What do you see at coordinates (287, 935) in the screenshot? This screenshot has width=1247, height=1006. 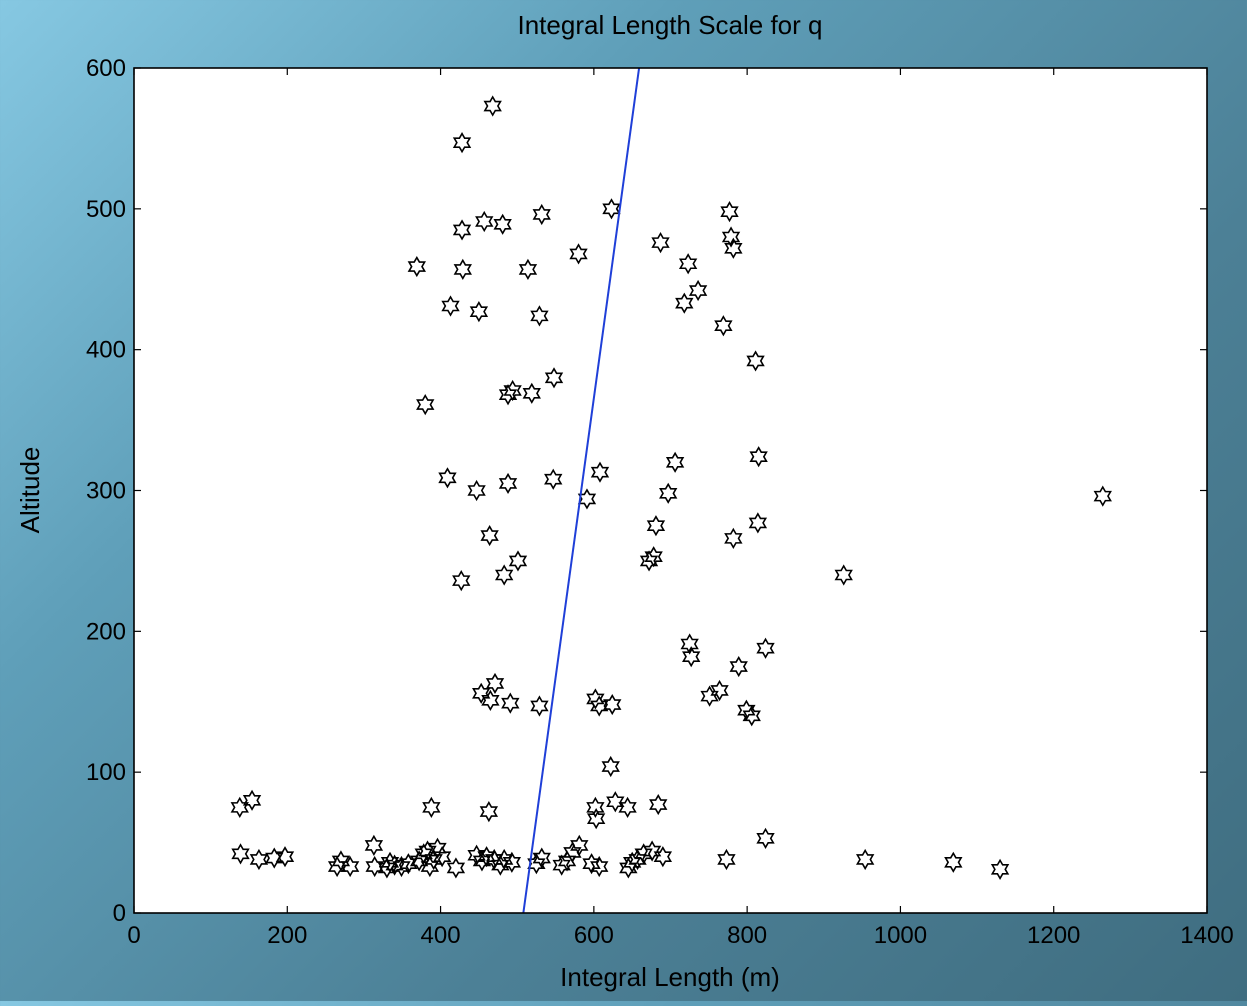 I see `x-tick-label: 200` at bounding box center [287, 935].